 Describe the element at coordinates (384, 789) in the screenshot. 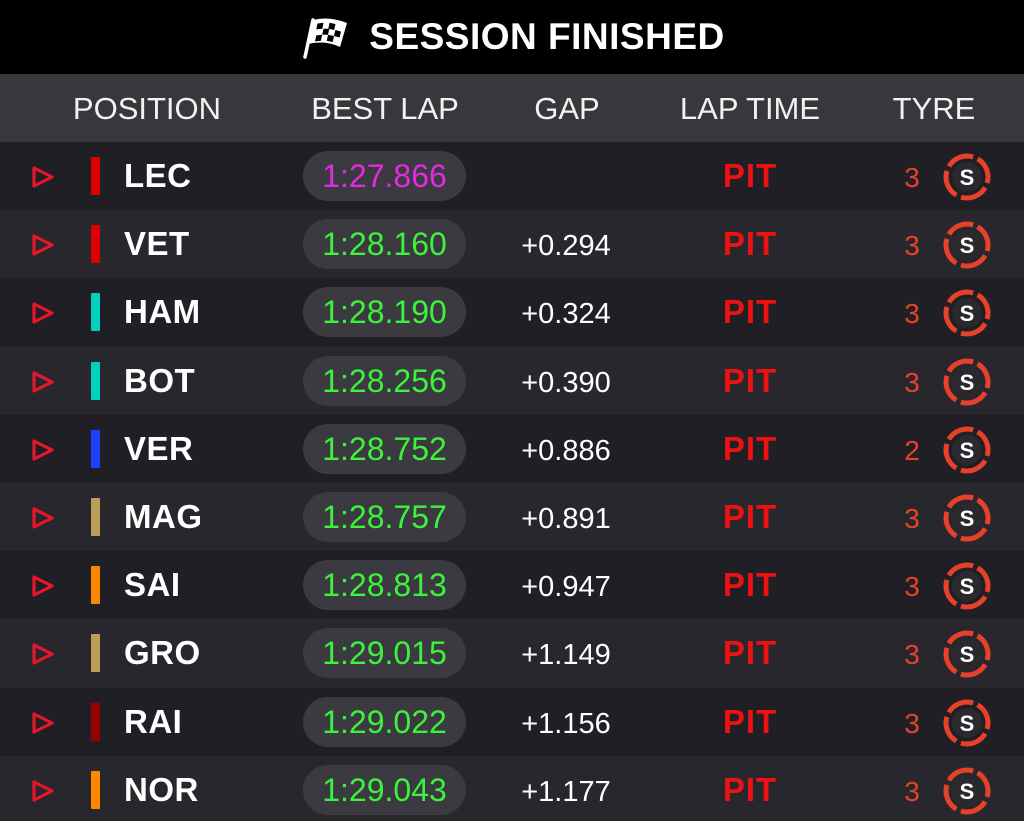

I see `best-lap-time: 1:29.043` at that location.